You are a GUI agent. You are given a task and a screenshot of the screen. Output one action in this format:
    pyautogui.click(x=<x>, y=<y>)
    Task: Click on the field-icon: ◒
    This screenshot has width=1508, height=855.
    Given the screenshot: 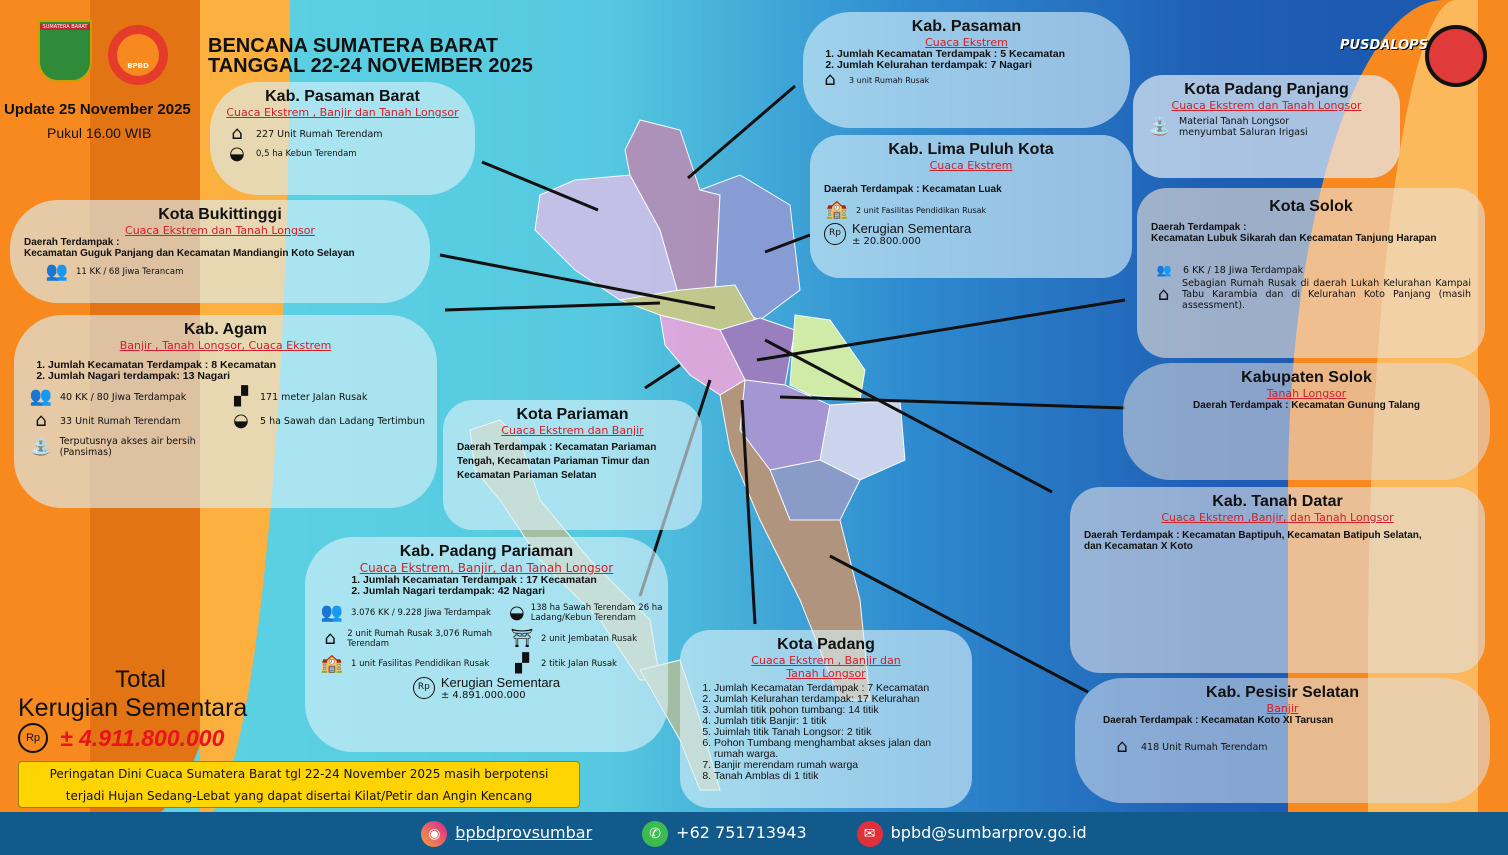 What is the action you would take?
    pyautogui.click(x=241, y=421)
    